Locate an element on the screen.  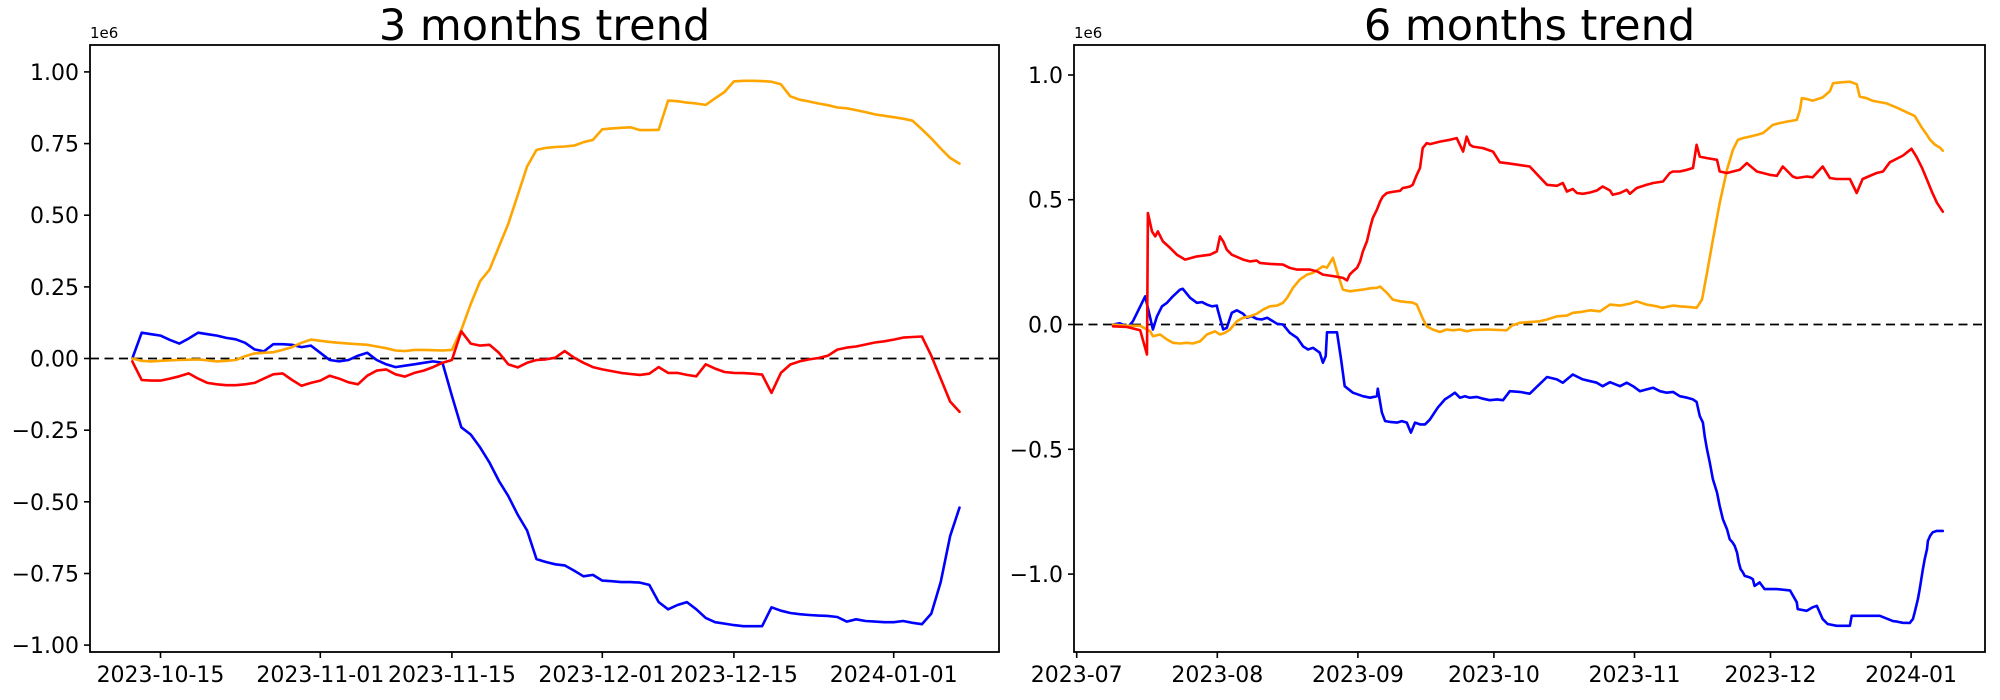
x-tick-label: 2023-10 is located at coordinates (1494, 675).